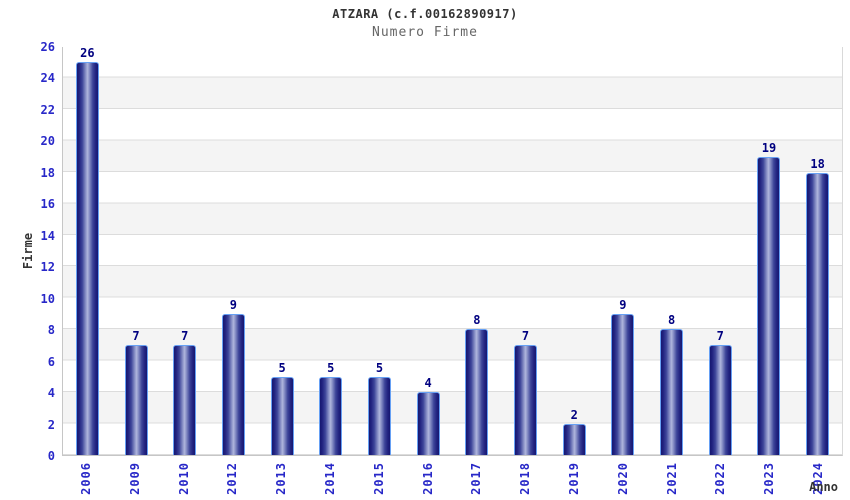 This screenshot has width=850, height=500. What do you see at coordinates (769, 478) in the screenshot?
I see `x-tick-label: 2023` at bounding box center [769, 478].